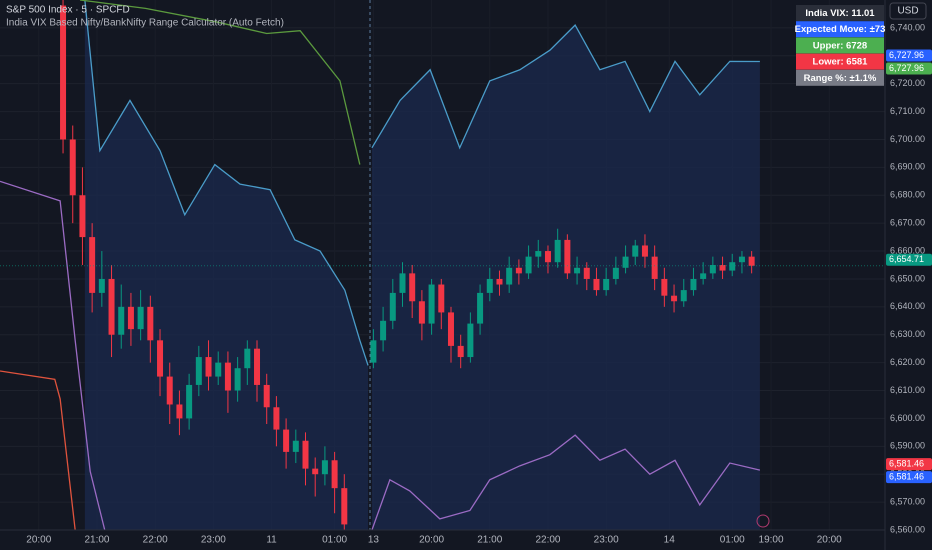 The height and width of the screenshot is (550, 932). I want to click on x-tick-label: 13, so click(374, 540).